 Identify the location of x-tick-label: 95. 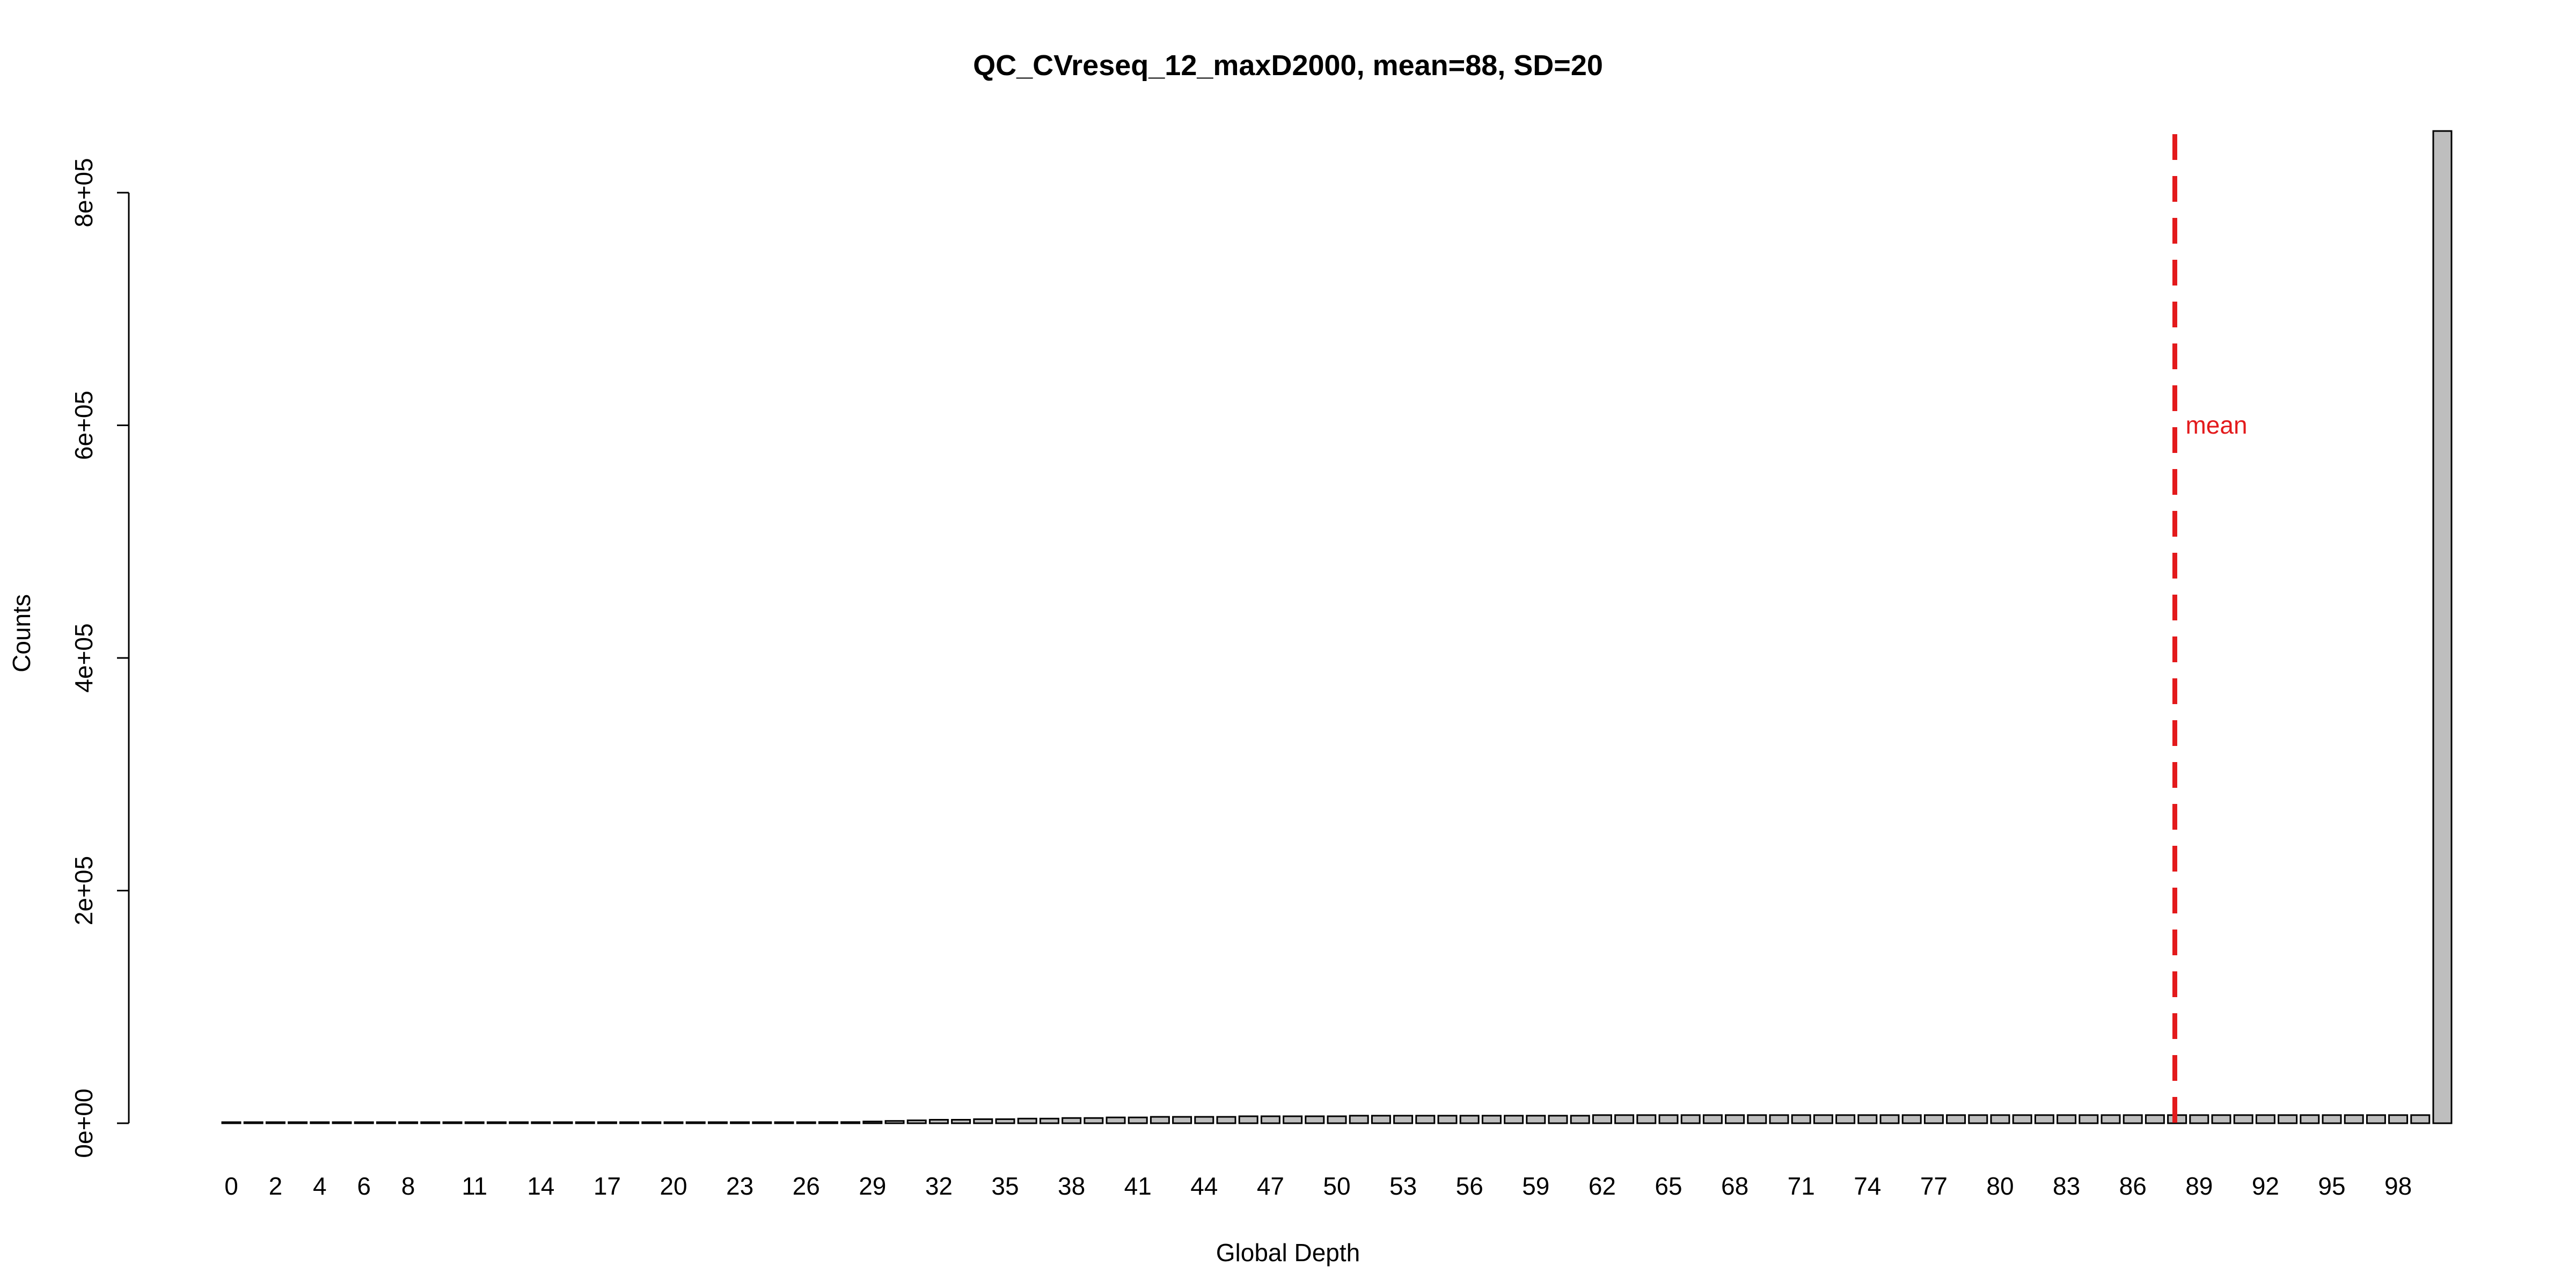
(2331, 1186).